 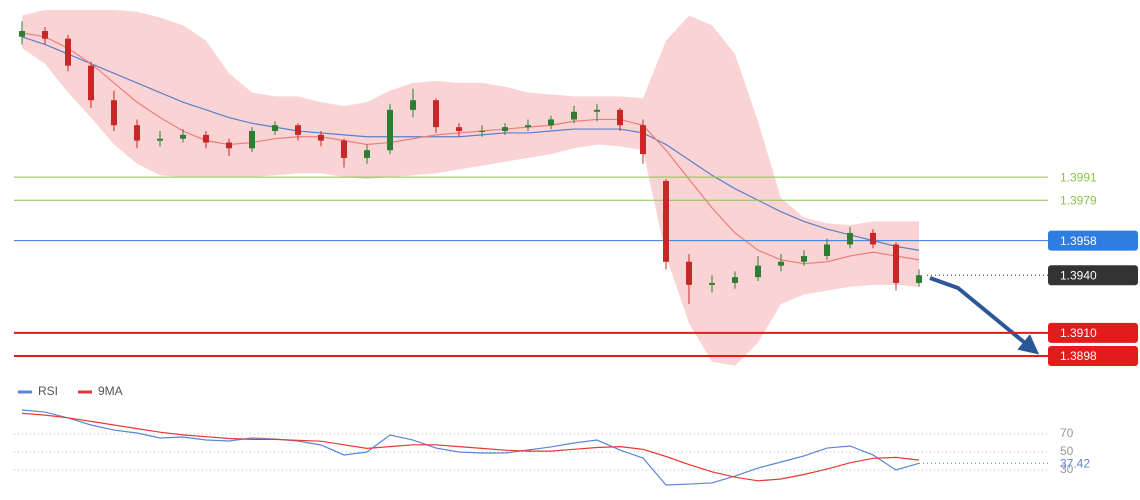 What do you see at coordinates (1067, 451) in the screenshot?
I see `y-tick-label: 50` at bounding box center [1067, 451].